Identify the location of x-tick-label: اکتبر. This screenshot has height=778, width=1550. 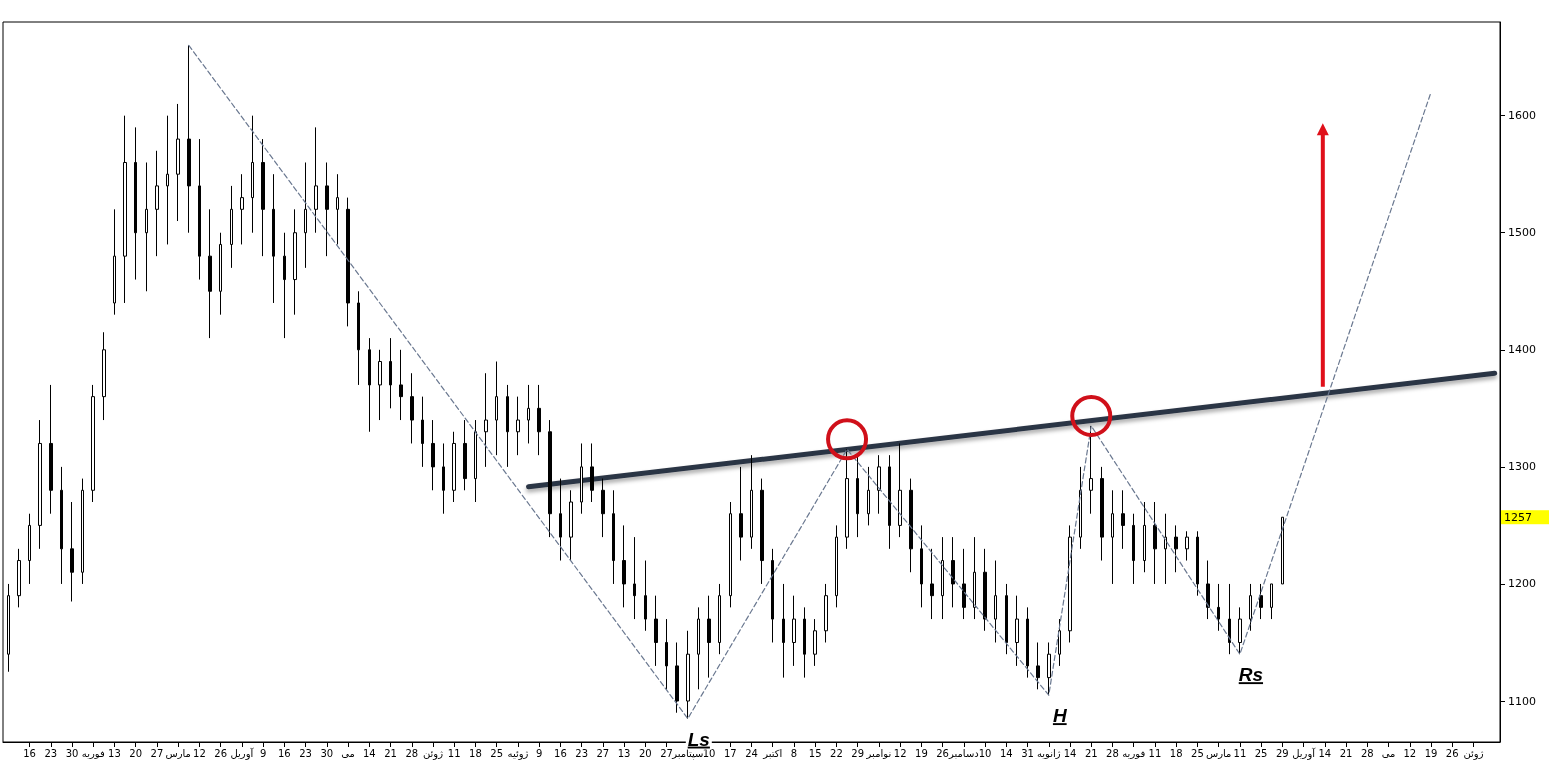
(772, 753).